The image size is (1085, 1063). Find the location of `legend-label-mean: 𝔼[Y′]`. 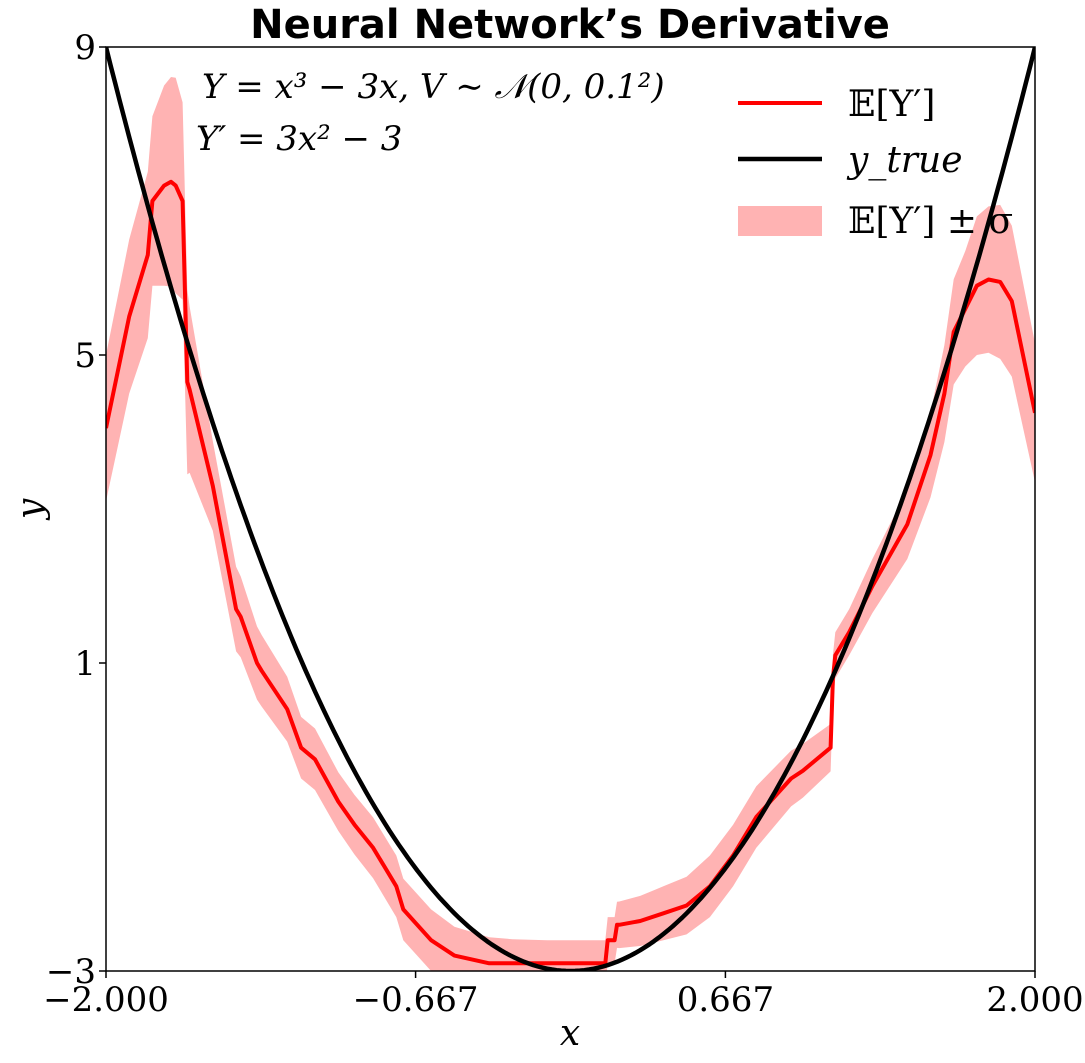

legend-label-mean: 𝔼[Y′] is located at coordinates (891, 104).